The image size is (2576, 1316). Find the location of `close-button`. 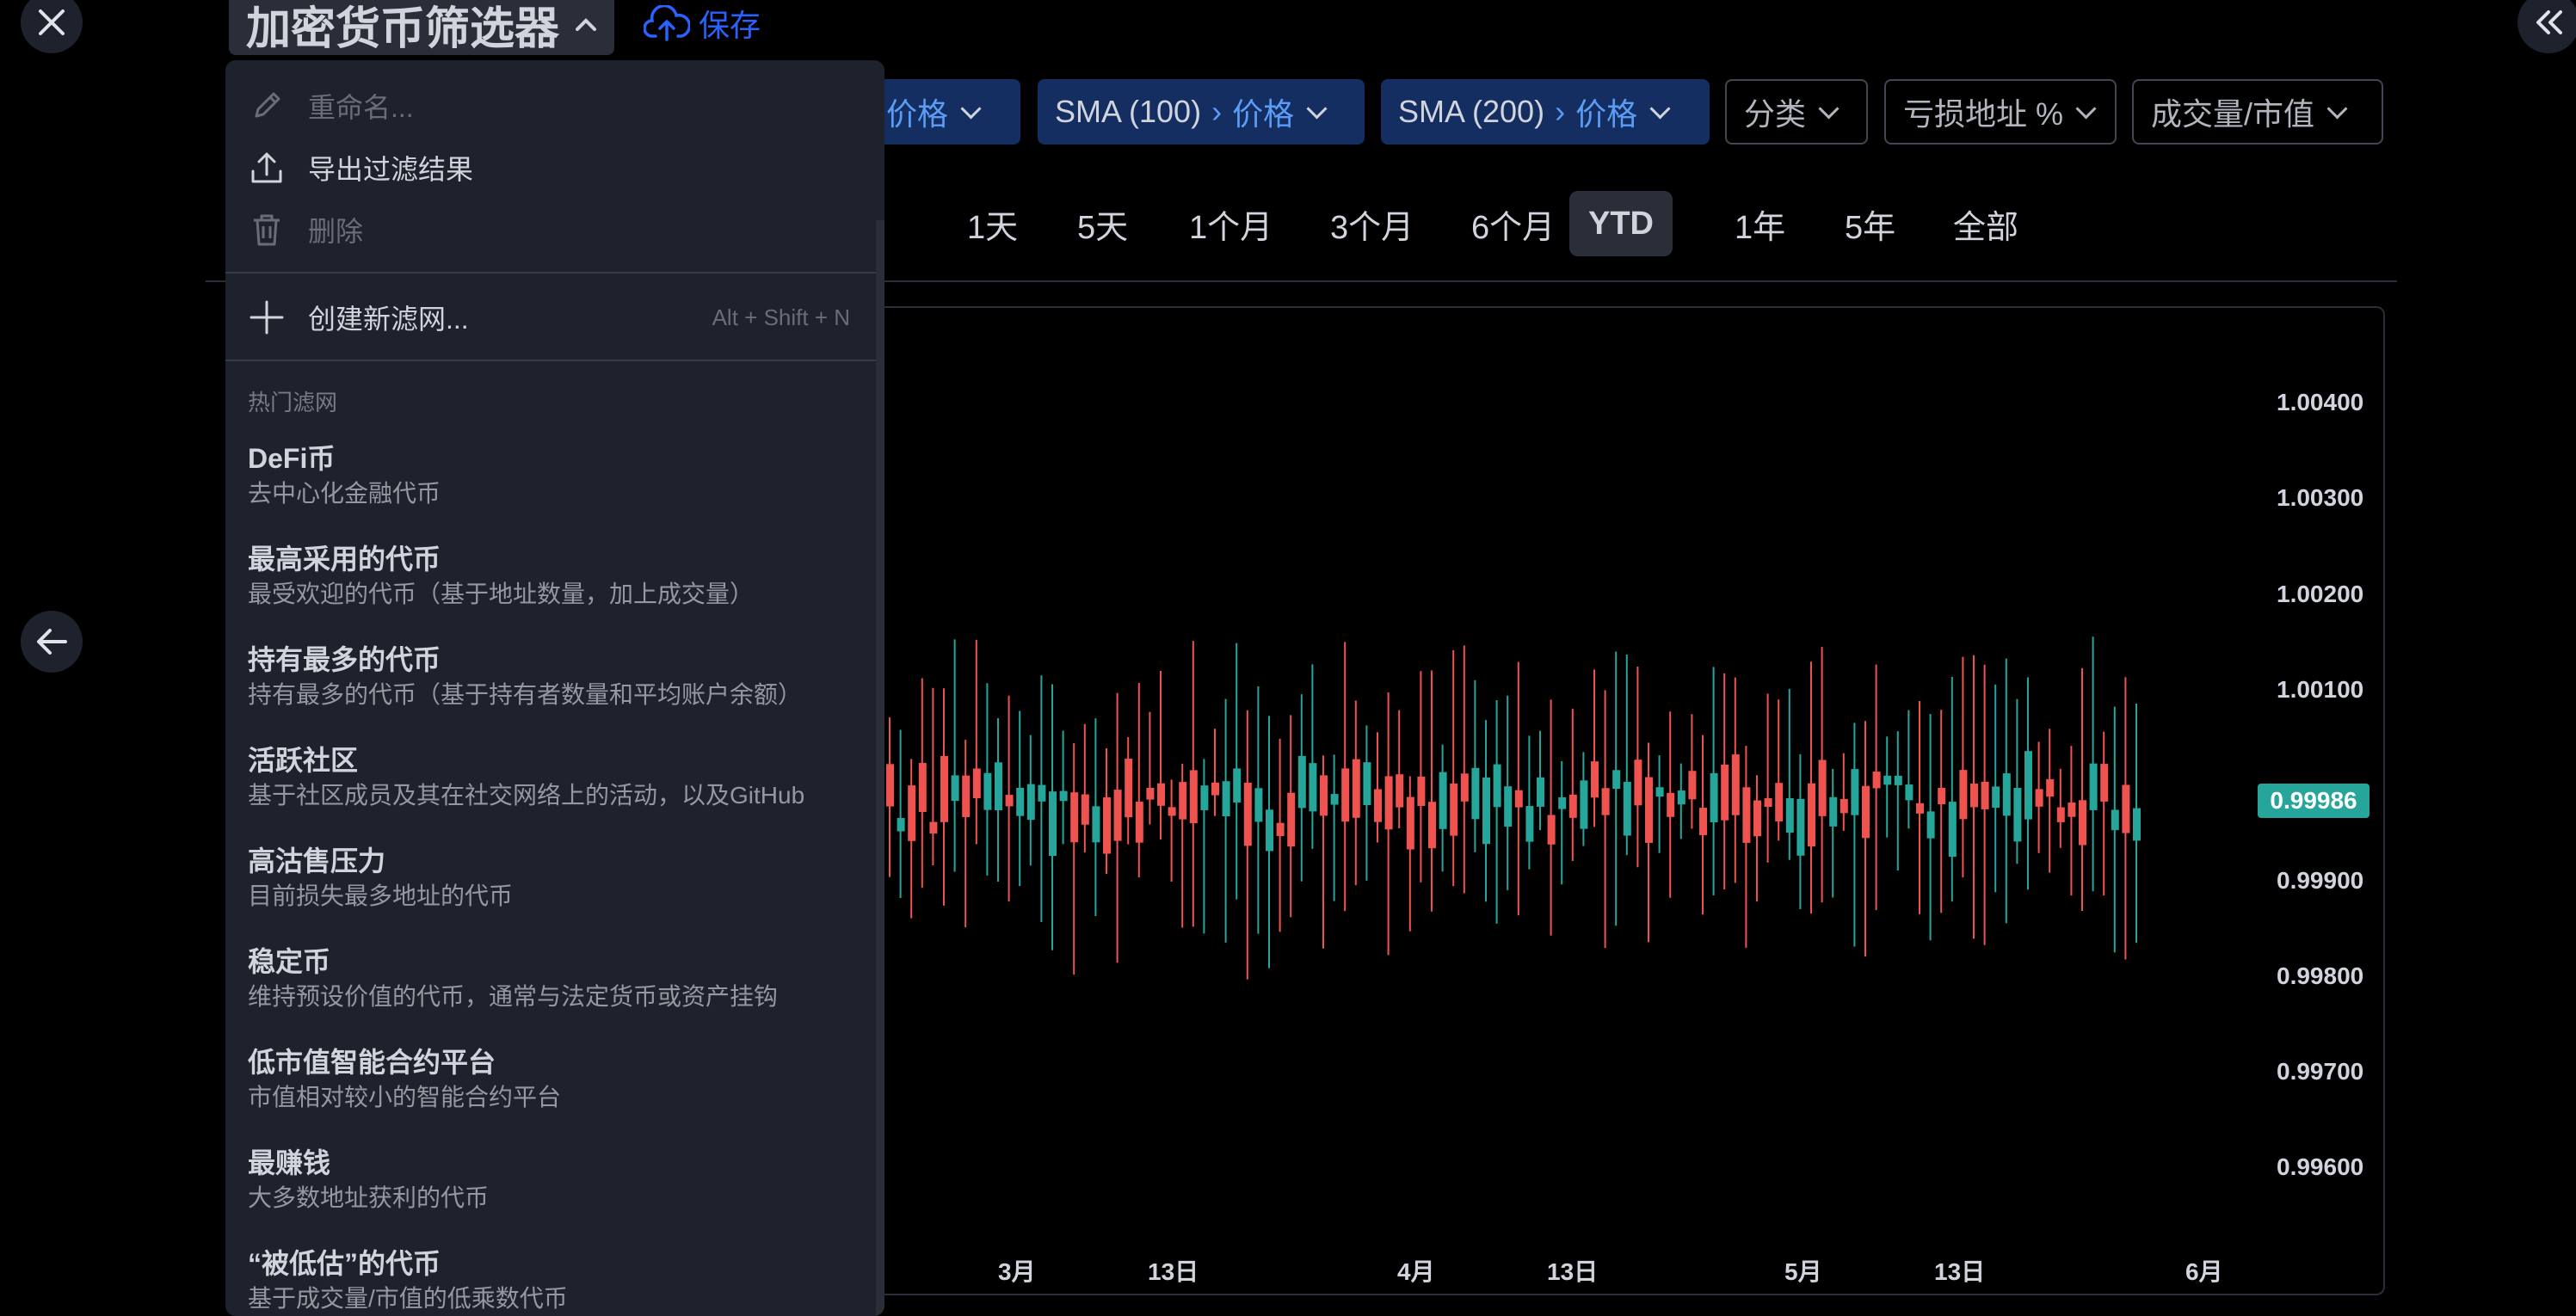

close-button is located at coordinates (52, 27).